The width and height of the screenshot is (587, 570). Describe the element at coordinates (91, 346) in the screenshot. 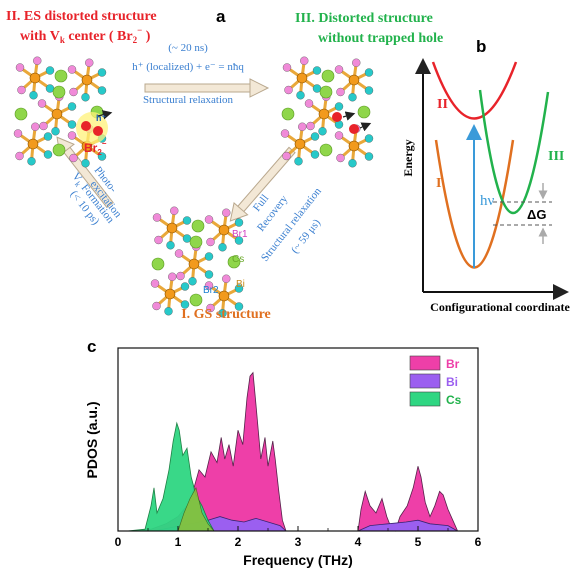

I see `panel-c-label: c` at that location.